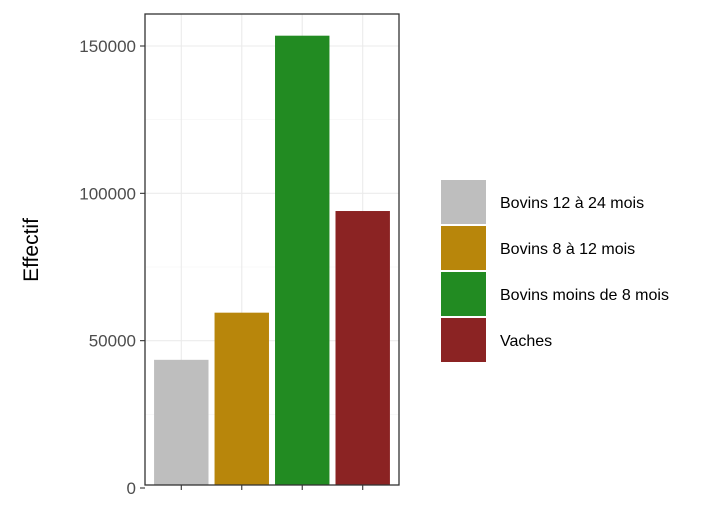  I want to click on y-tick-label: 150000, so click(107, 46).